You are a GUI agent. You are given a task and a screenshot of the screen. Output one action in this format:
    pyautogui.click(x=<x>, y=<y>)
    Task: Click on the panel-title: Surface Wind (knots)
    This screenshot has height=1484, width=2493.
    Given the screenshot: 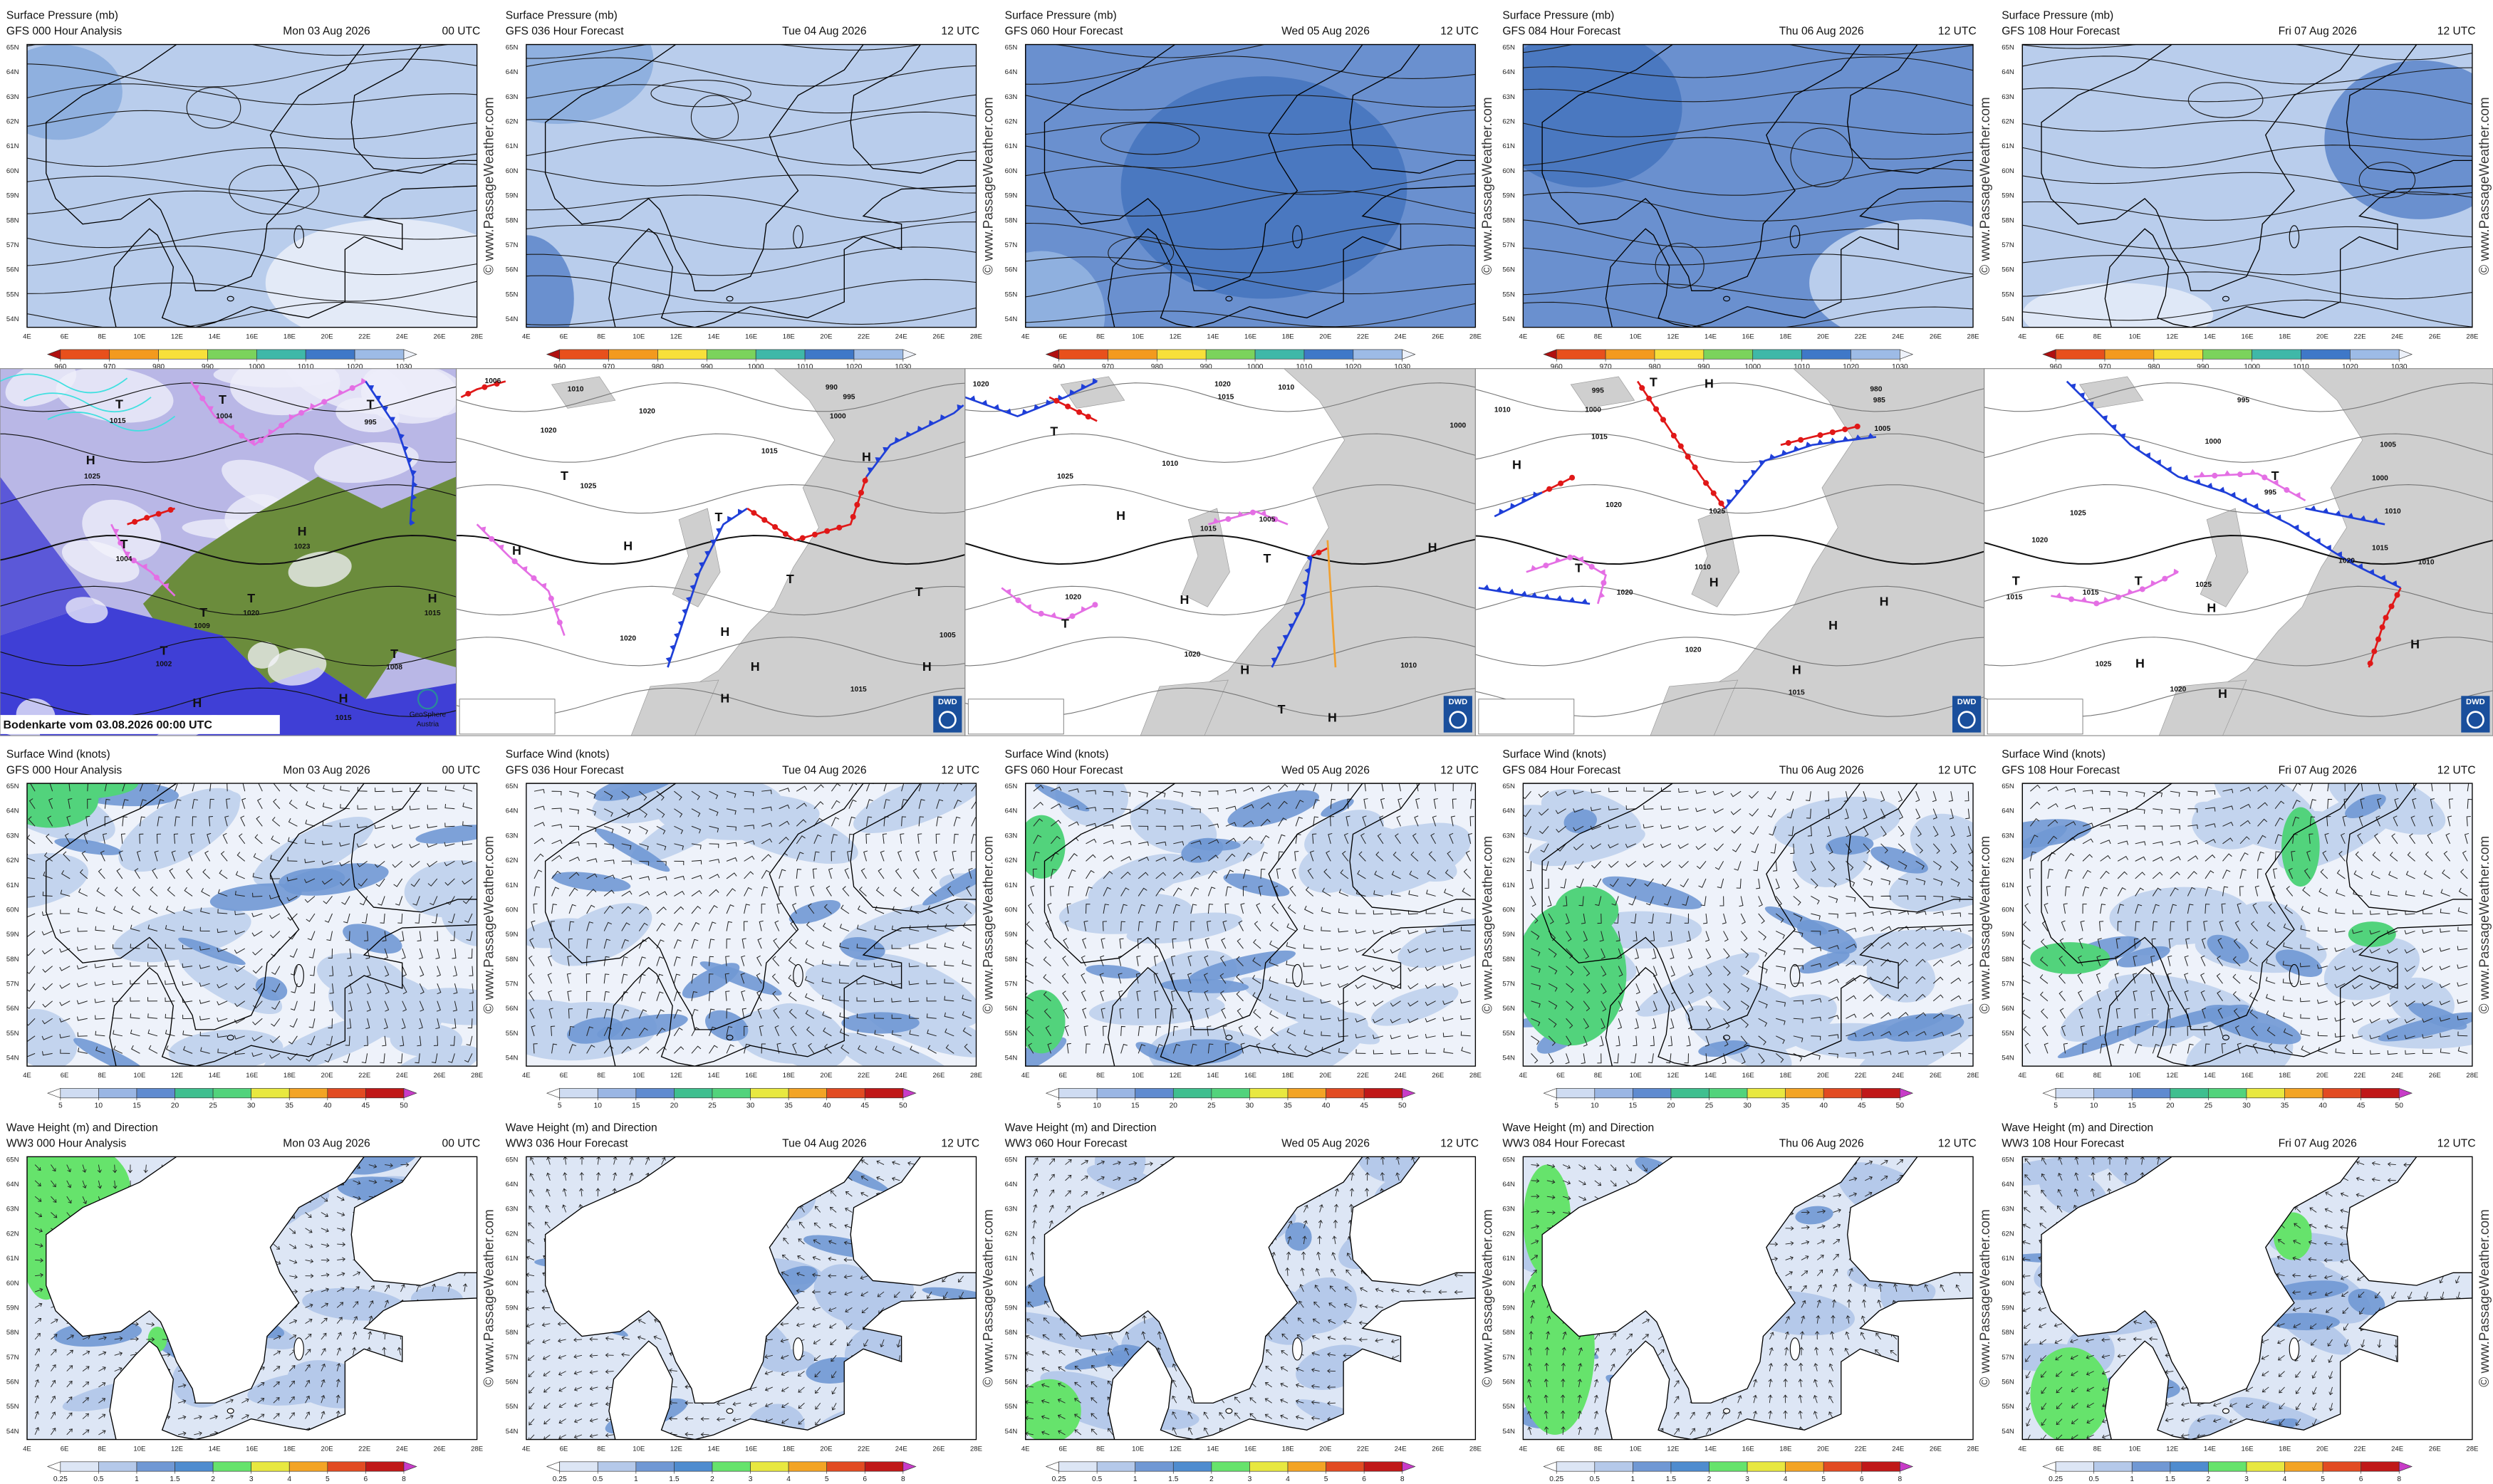 What is the action you would take?
    pyautogui.click(x=1554, y=754)
    